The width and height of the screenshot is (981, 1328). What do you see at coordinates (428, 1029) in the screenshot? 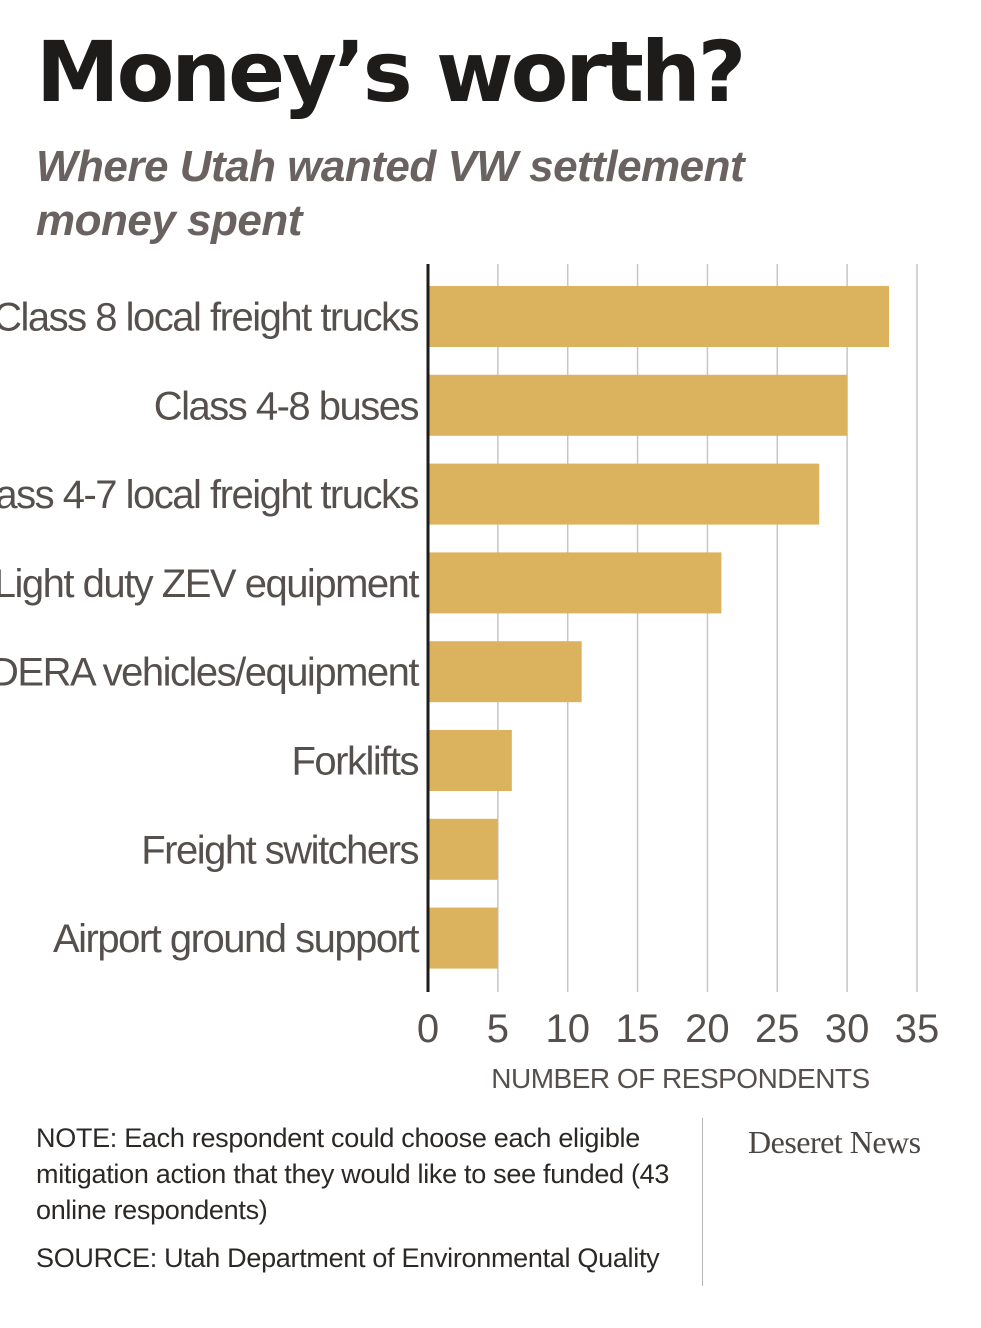
I see `x-tick-label: 0` at bounding box center [428, 1029].